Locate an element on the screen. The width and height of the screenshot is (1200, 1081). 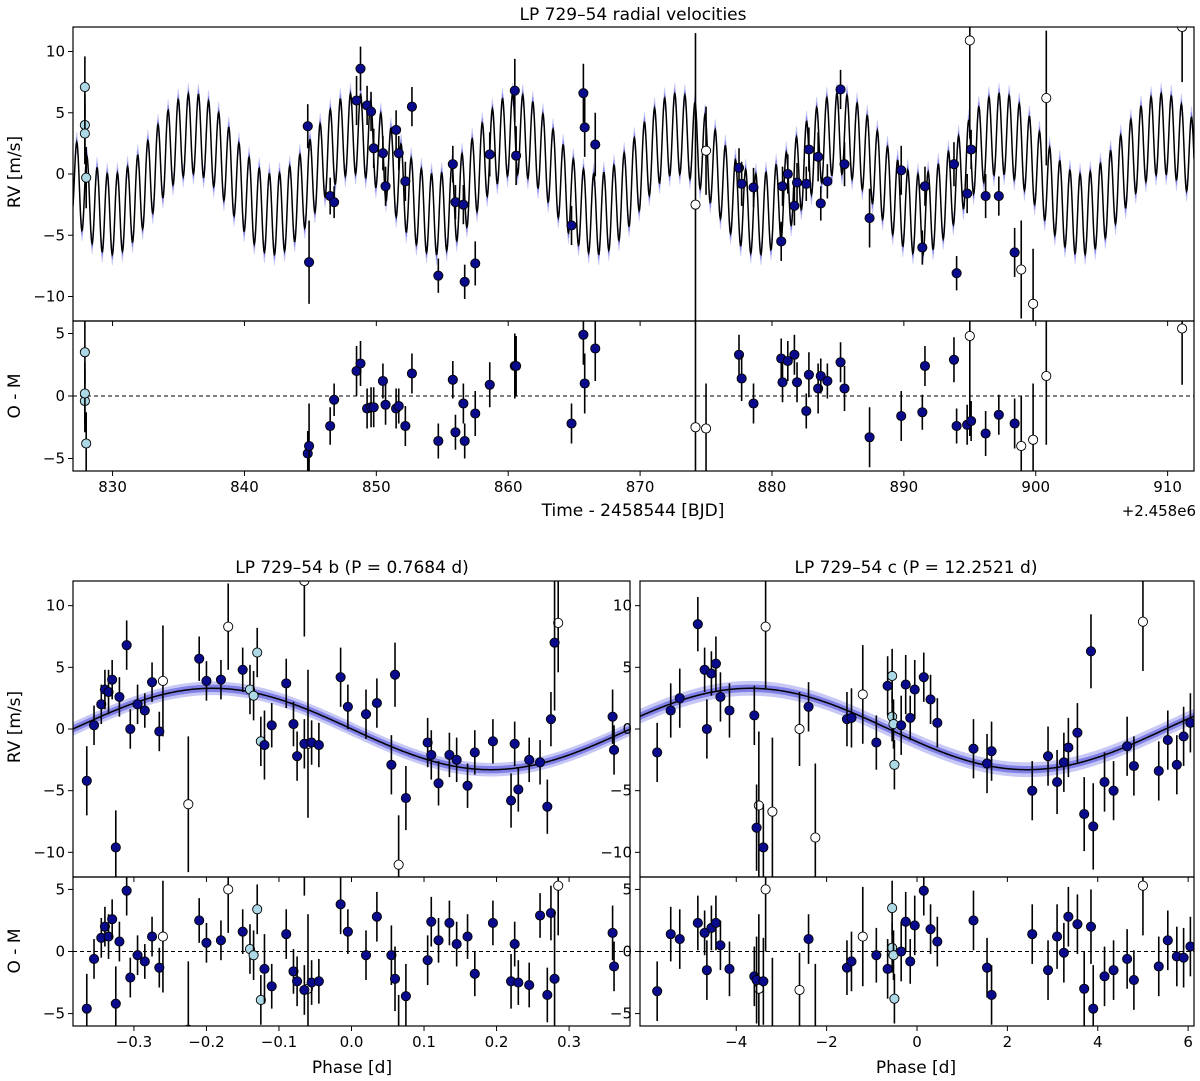
pc-xtick-label: −2 is located at coordinates (827, 1042).